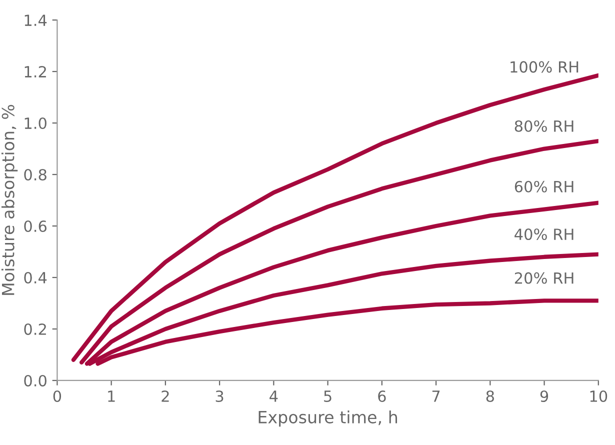 This screenshot has height=445, width=615. Describe the element at coordinates (220, 396) in the screenshot. I see `x-tick-label: 3` at that location.